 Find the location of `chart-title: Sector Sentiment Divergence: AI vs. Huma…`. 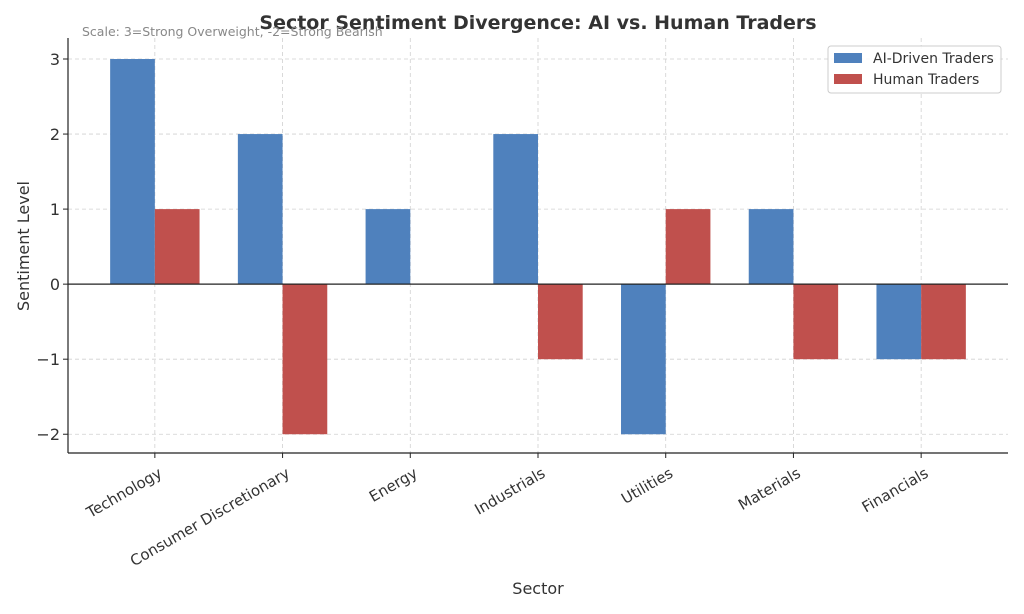

chart-title: Sector Sentiment Divergence: AI vs. Huma… is located at coordinates (537, 23).